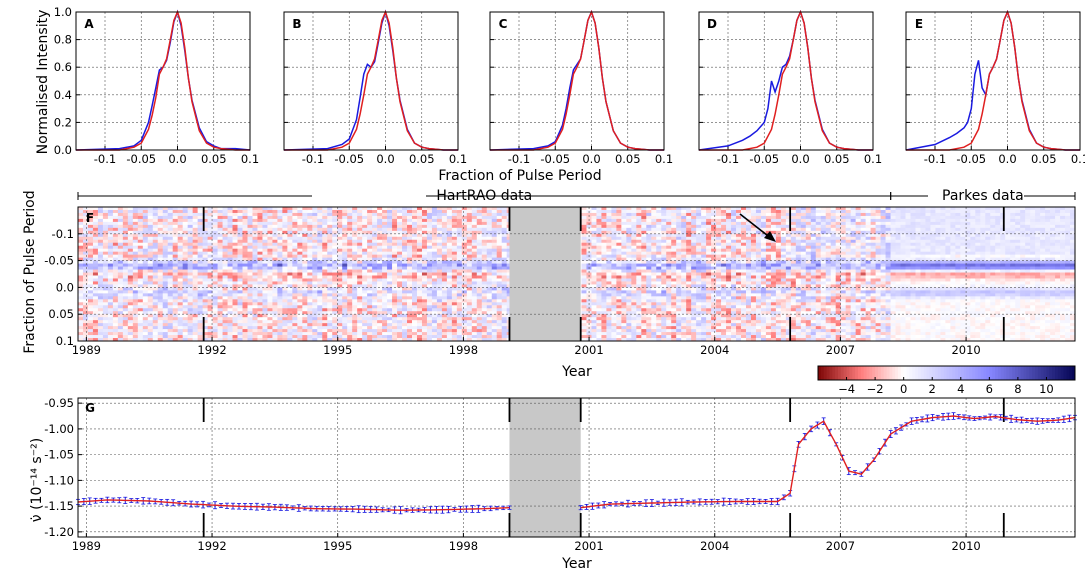 The image size is (1085, 576). What do you see at coordinates (577, 80) in the screenshot?
I see `profile-line-red` at bounding box center [577, 80].